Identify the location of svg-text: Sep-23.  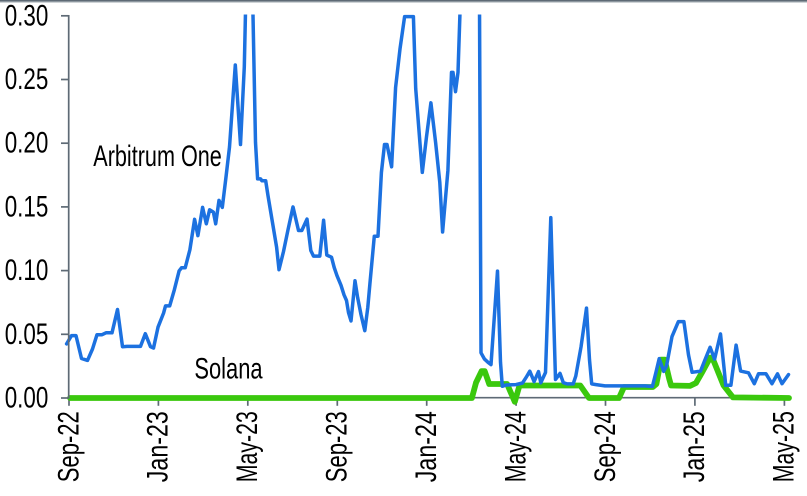
(337, 446).